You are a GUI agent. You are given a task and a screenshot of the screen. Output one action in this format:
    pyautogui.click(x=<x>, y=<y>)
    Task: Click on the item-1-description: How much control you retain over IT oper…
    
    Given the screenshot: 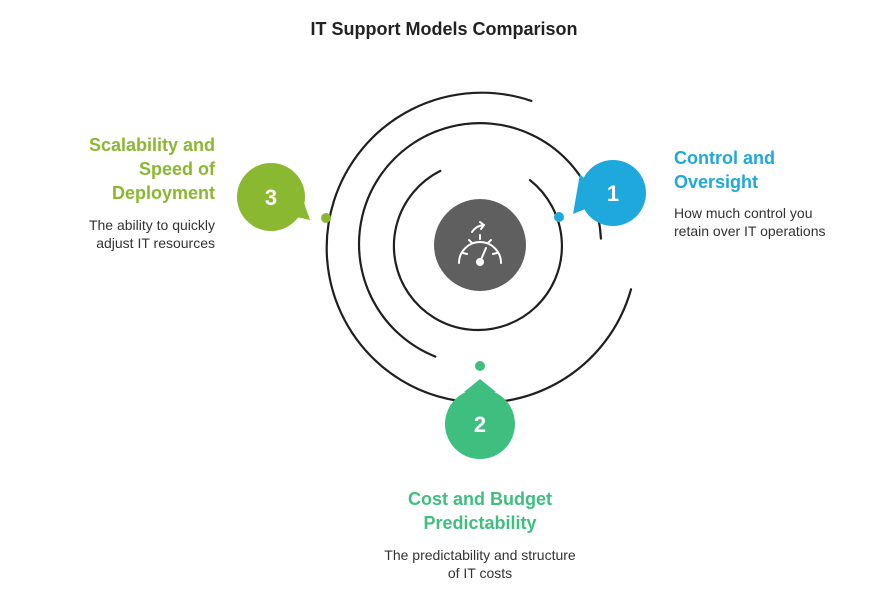 What is the action you would take?
    pyautogui.click(x=750, y=222)
    